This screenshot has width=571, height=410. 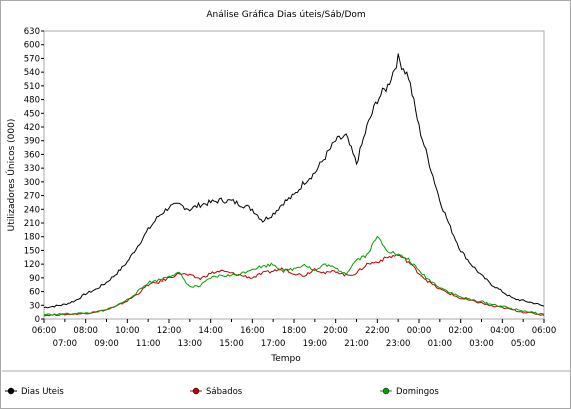 I want to click on x-tick-label: 17:00, so click(x=273, y=344).